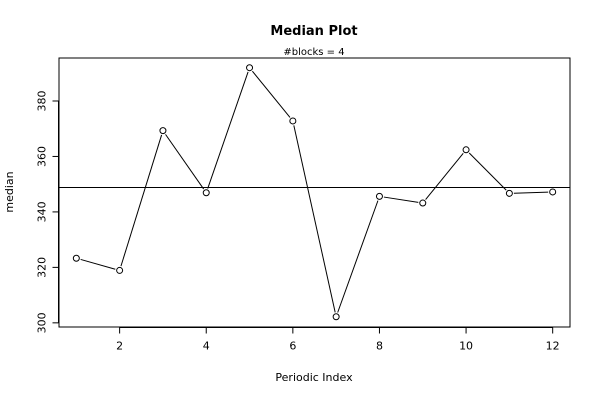 The image size is (599, 400). Describe the element at coordinates (313, 31) in the screenshot. I see `chart-title: Median Plot` at that location.